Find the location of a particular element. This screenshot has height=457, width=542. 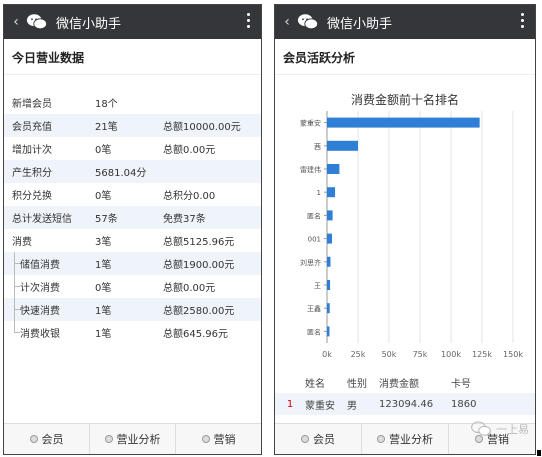

category-label: 刘思齐 is located at coordinates (310, 262).